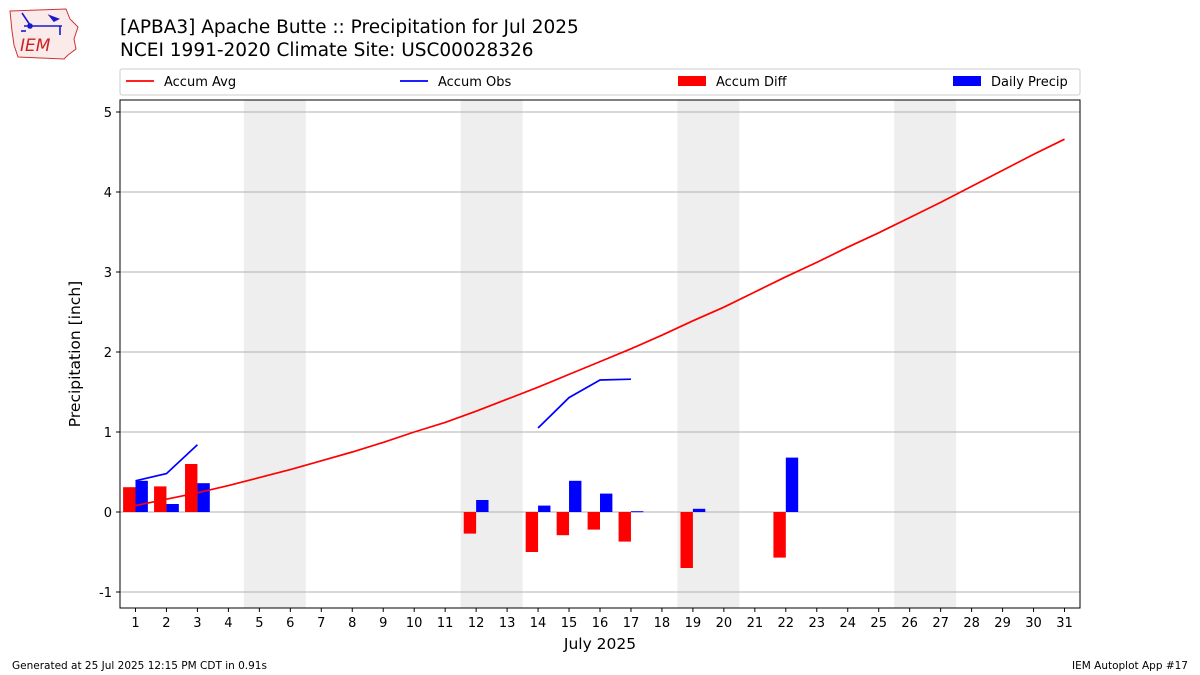 The image size is (1200, 675). Describe the element at coordinates (600, 82) in the screenshot. I see `legend-box` at that location.